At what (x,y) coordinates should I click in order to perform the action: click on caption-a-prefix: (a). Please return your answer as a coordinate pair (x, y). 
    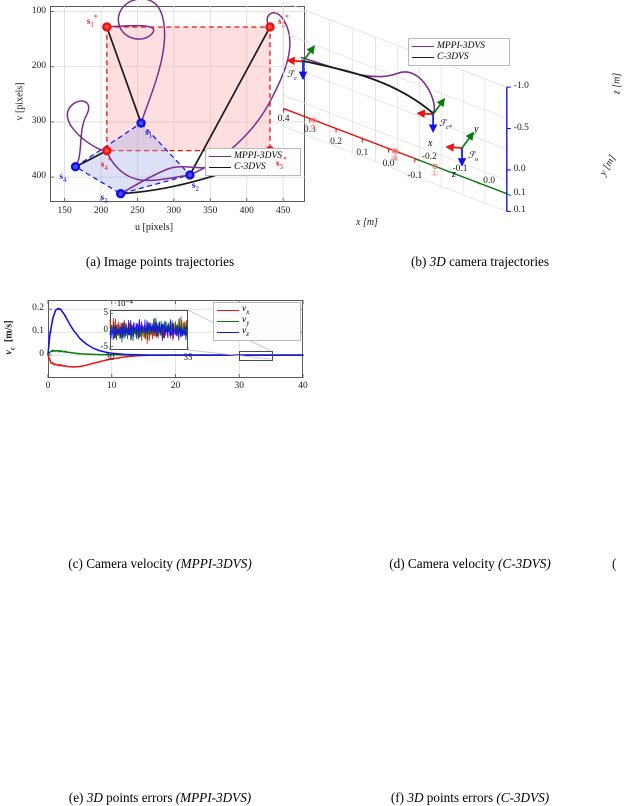
    Looking at the image, I should click on (93, 261).